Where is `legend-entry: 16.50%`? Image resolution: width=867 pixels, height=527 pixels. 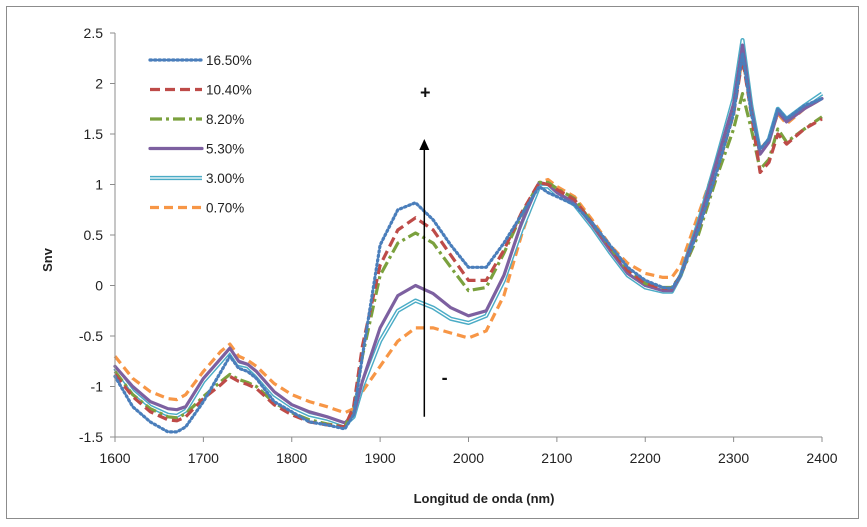 legend-entry: 16.50% is located at coordinates (200, 60).